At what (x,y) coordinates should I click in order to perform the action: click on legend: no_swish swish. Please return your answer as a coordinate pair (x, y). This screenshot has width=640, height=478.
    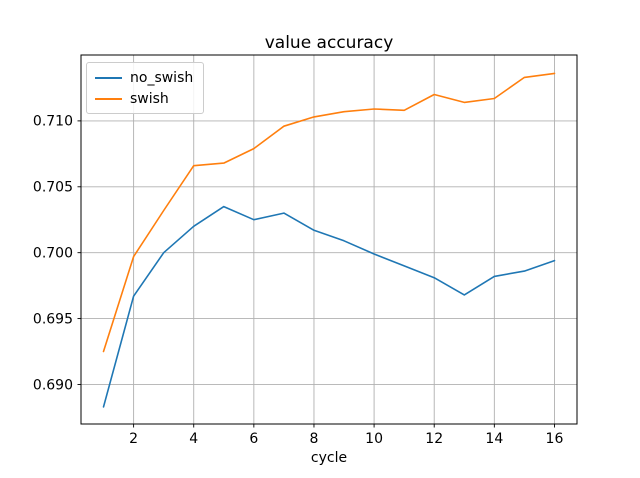
    Looking at the image, I should click on (145, 88).